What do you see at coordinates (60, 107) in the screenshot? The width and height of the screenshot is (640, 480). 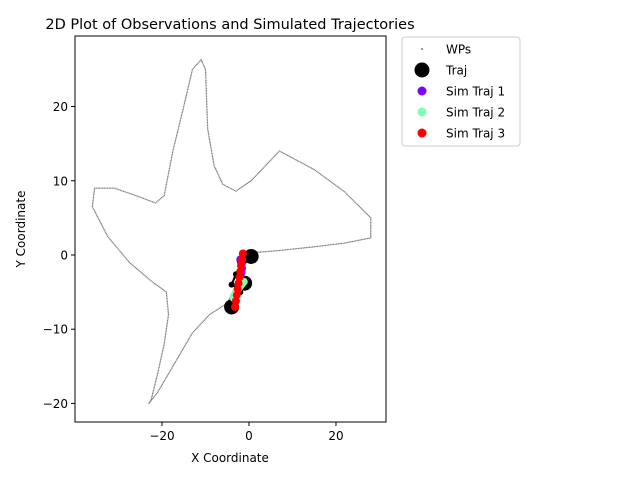 I see `y-tick-label: 20` at bounding box center [60, 107].